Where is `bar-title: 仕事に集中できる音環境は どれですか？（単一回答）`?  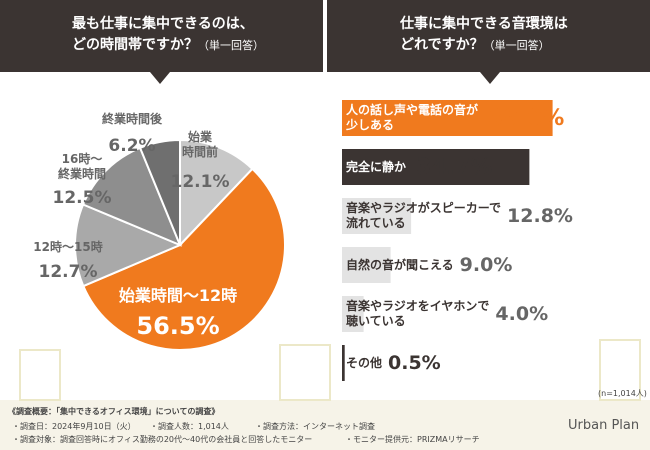
bar-title: 仕事に集中できる音環境は どれですか？（単一回答） is located at coordinates (484, 34).